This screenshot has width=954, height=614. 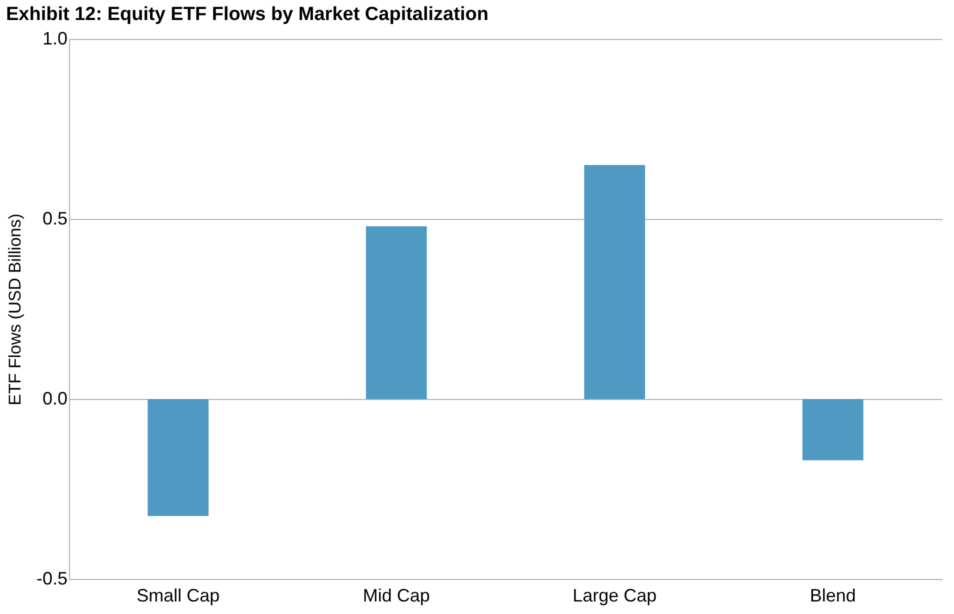 What do you see at coordinates (396, 596) in the screenshot?
I see `x-tick-label: Mid Cap` at bounding box center [396, 596].